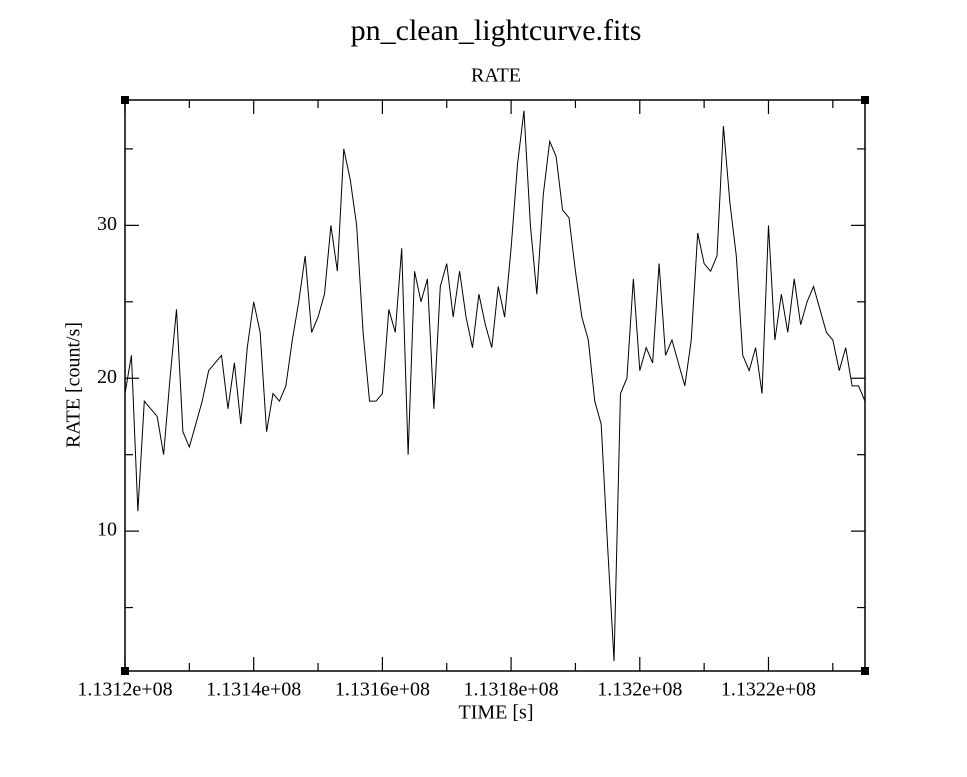  I want to click on x-tick-label: 1.1312e+08, so click(124, 690).